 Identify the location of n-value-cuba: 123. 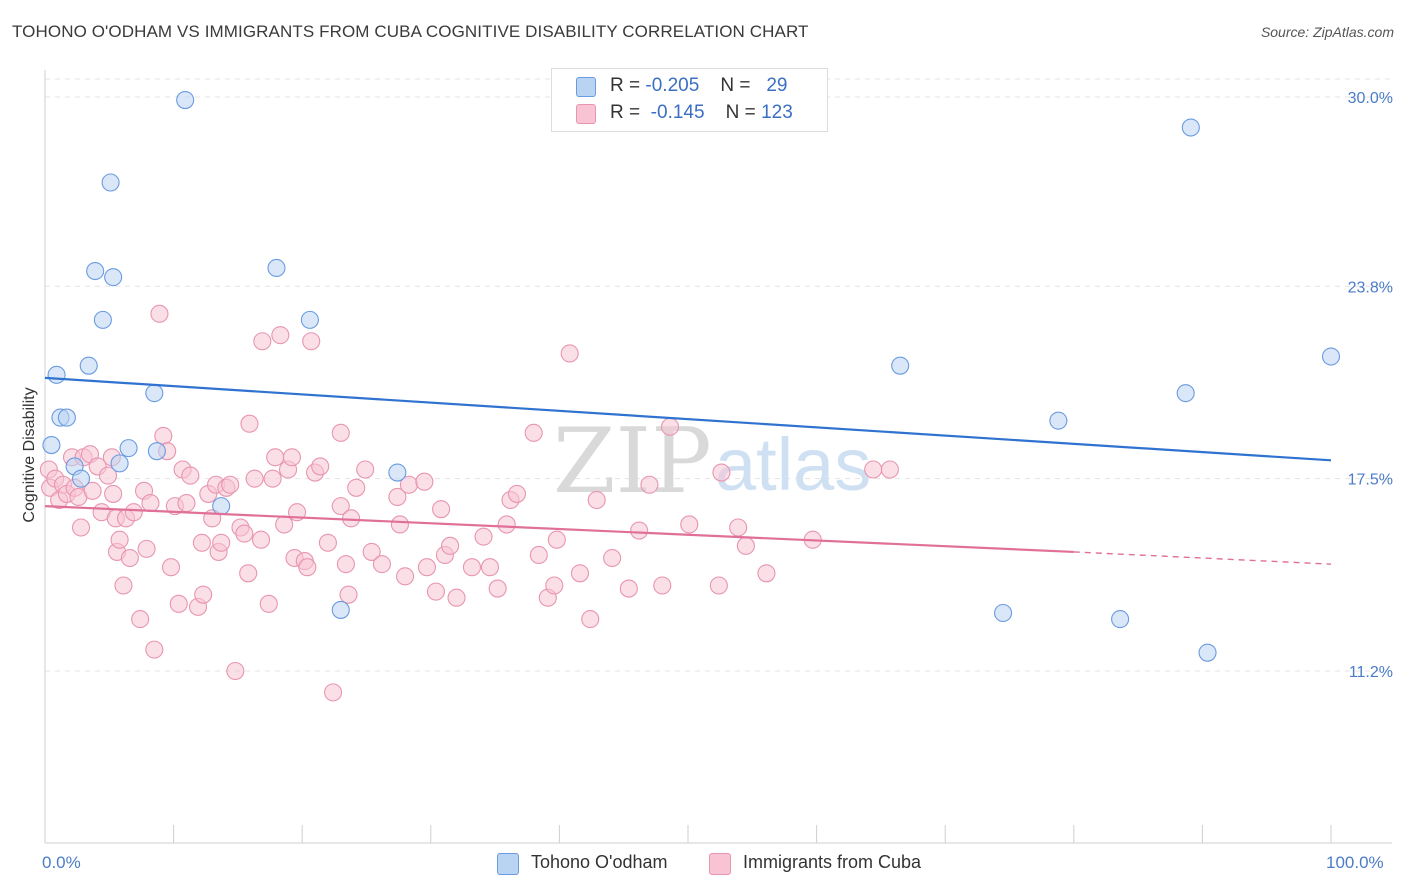
(777, 112).